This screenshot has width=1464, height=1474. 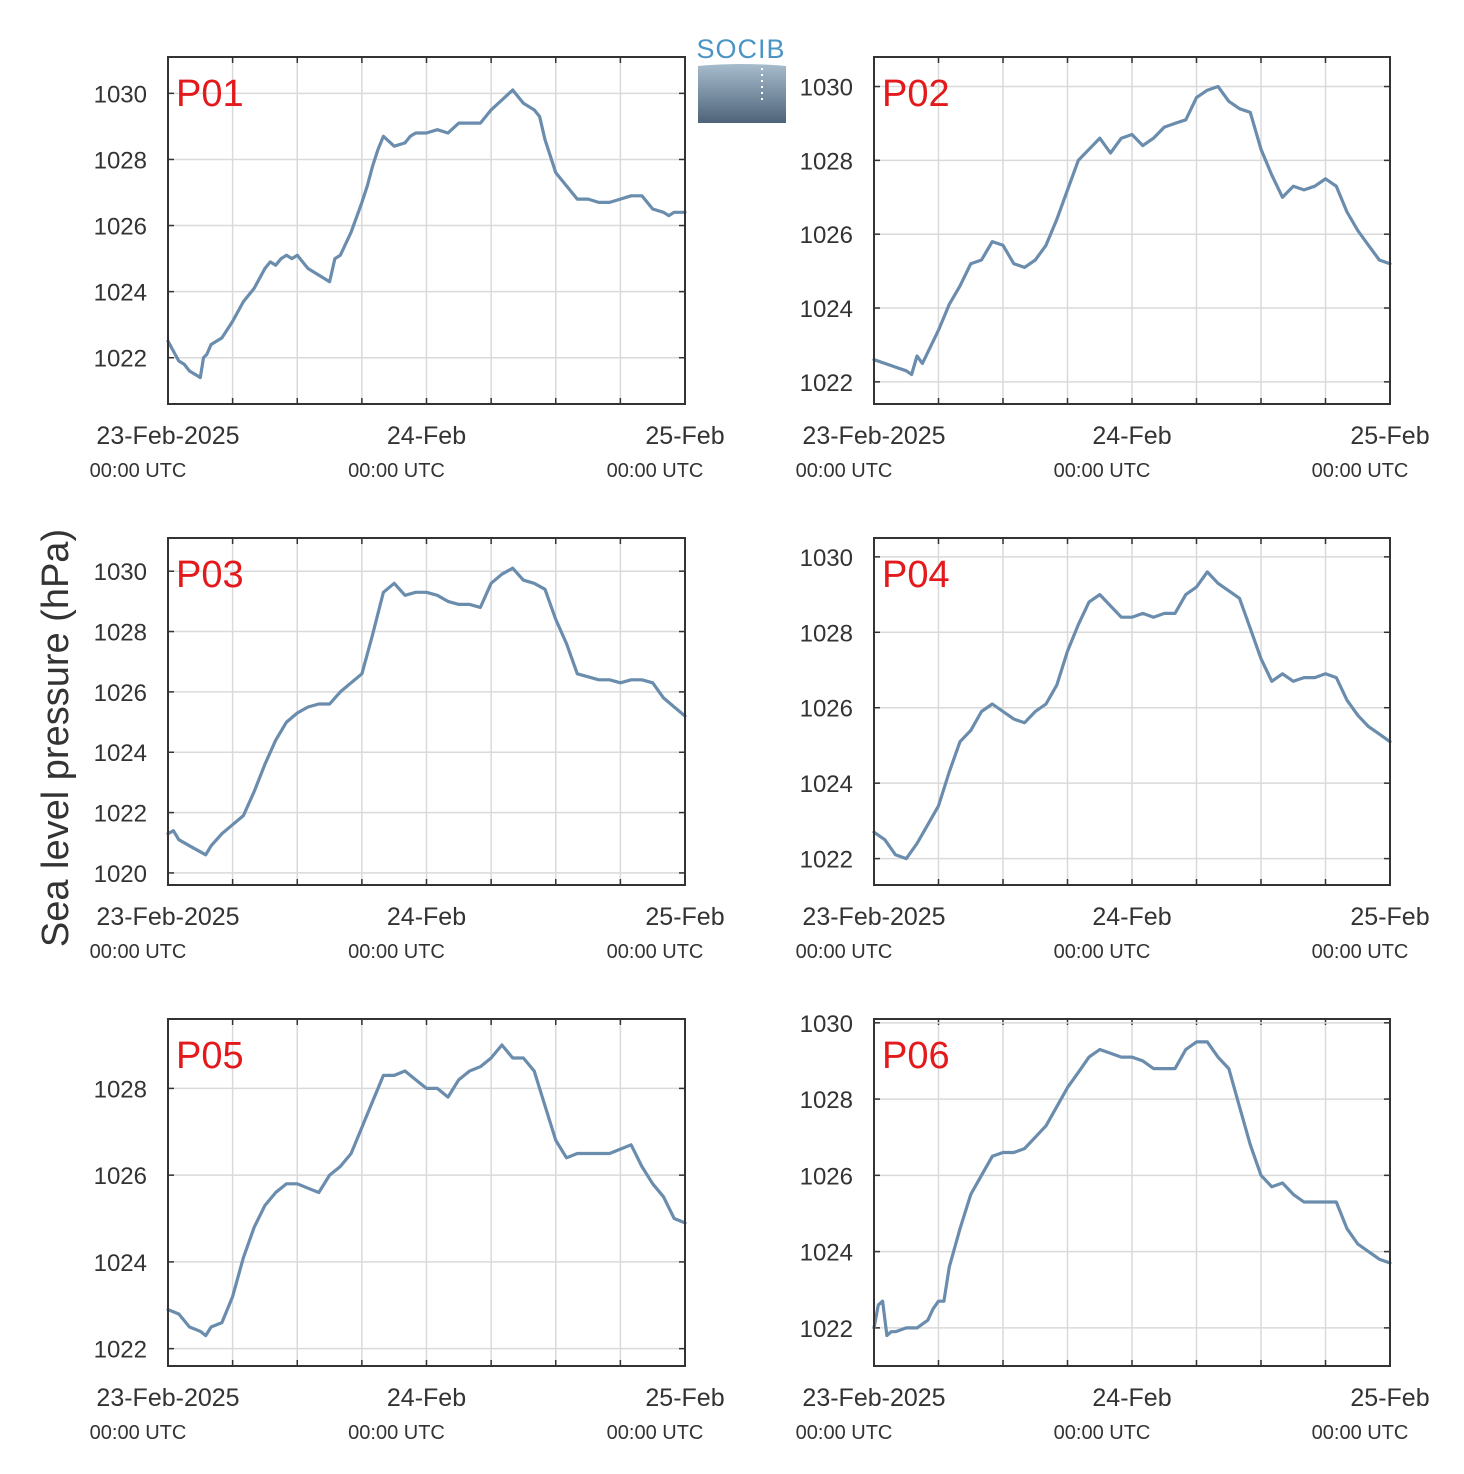 I want to click on panel-label: P01, so click(x=210, y=94).